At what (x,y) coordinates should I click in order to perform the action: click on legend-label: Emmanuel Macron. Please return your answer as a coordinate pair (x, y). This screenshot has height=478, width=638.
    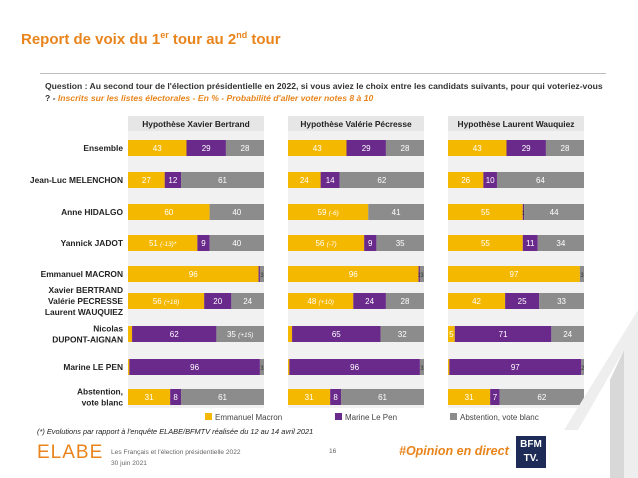
    Looking at the image, I should click on (248, 417).